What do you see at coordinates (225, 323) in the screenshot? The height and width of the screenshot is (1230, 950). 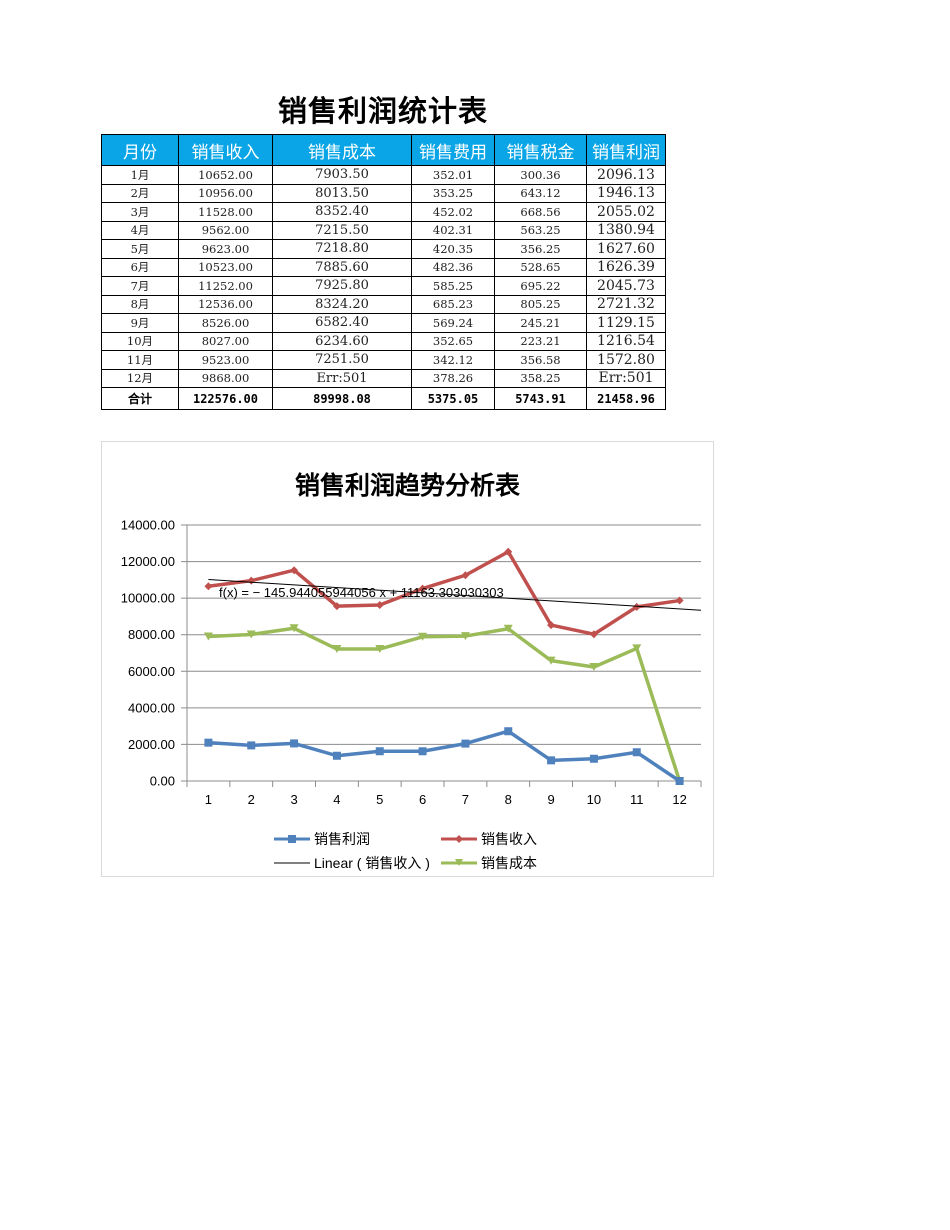 I see `cell-revenue: 8526.00` at bounding box center [225, 323].